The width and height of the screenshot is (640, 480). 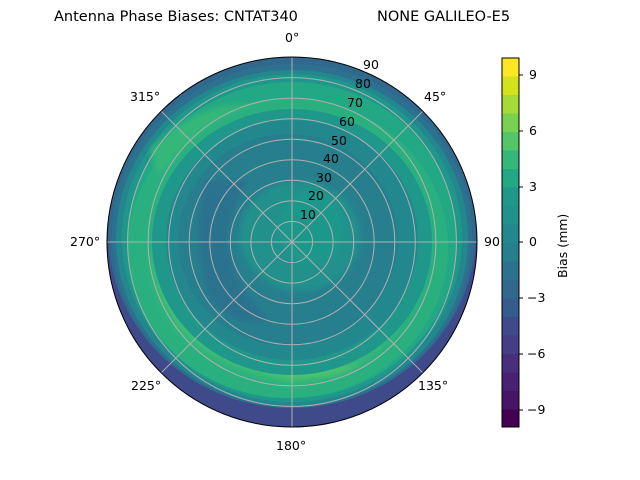 I want to click on angle-label-180: 180°, so click(x=291, y=445).